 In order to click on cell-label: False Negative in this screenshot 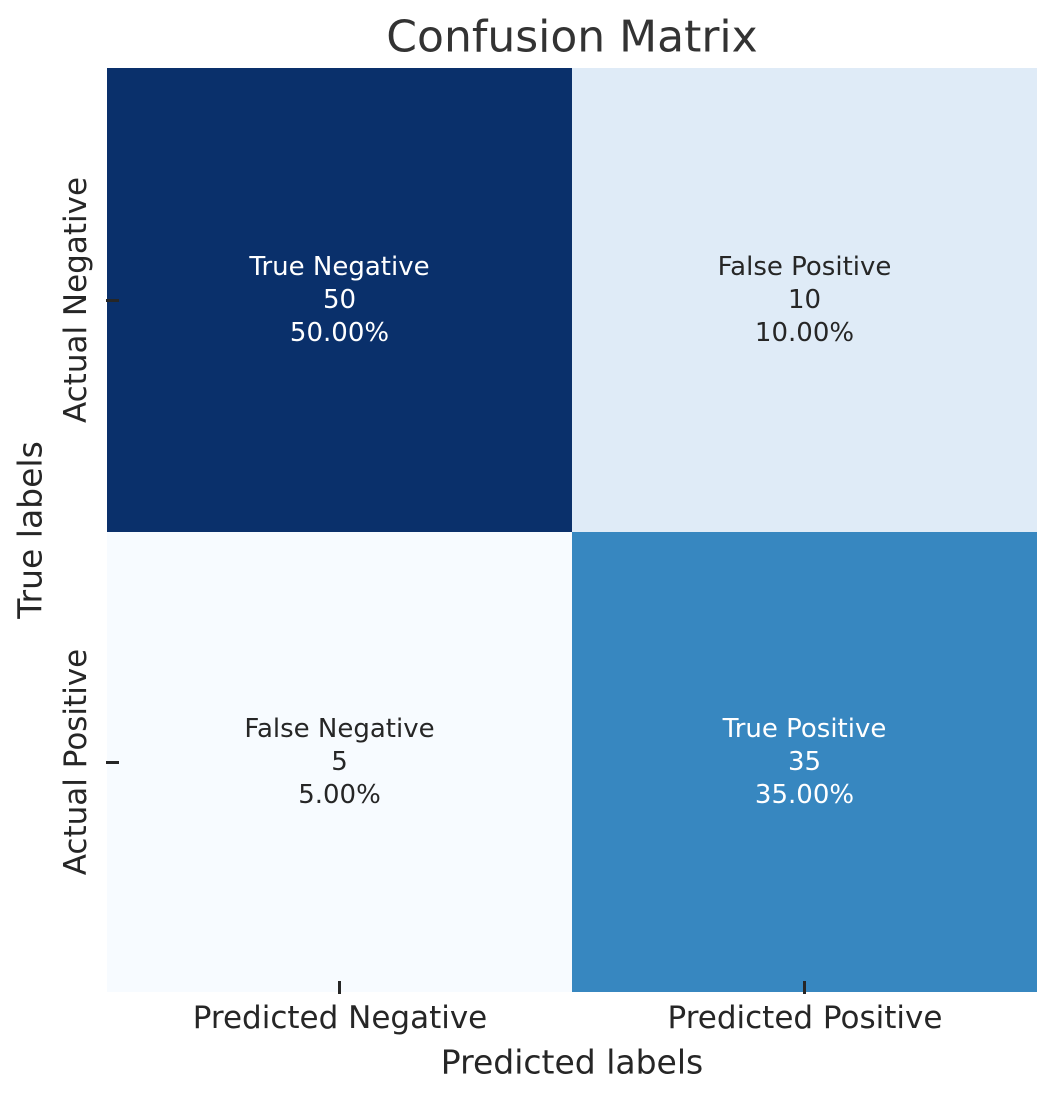, I will do `click(339, 728)`.